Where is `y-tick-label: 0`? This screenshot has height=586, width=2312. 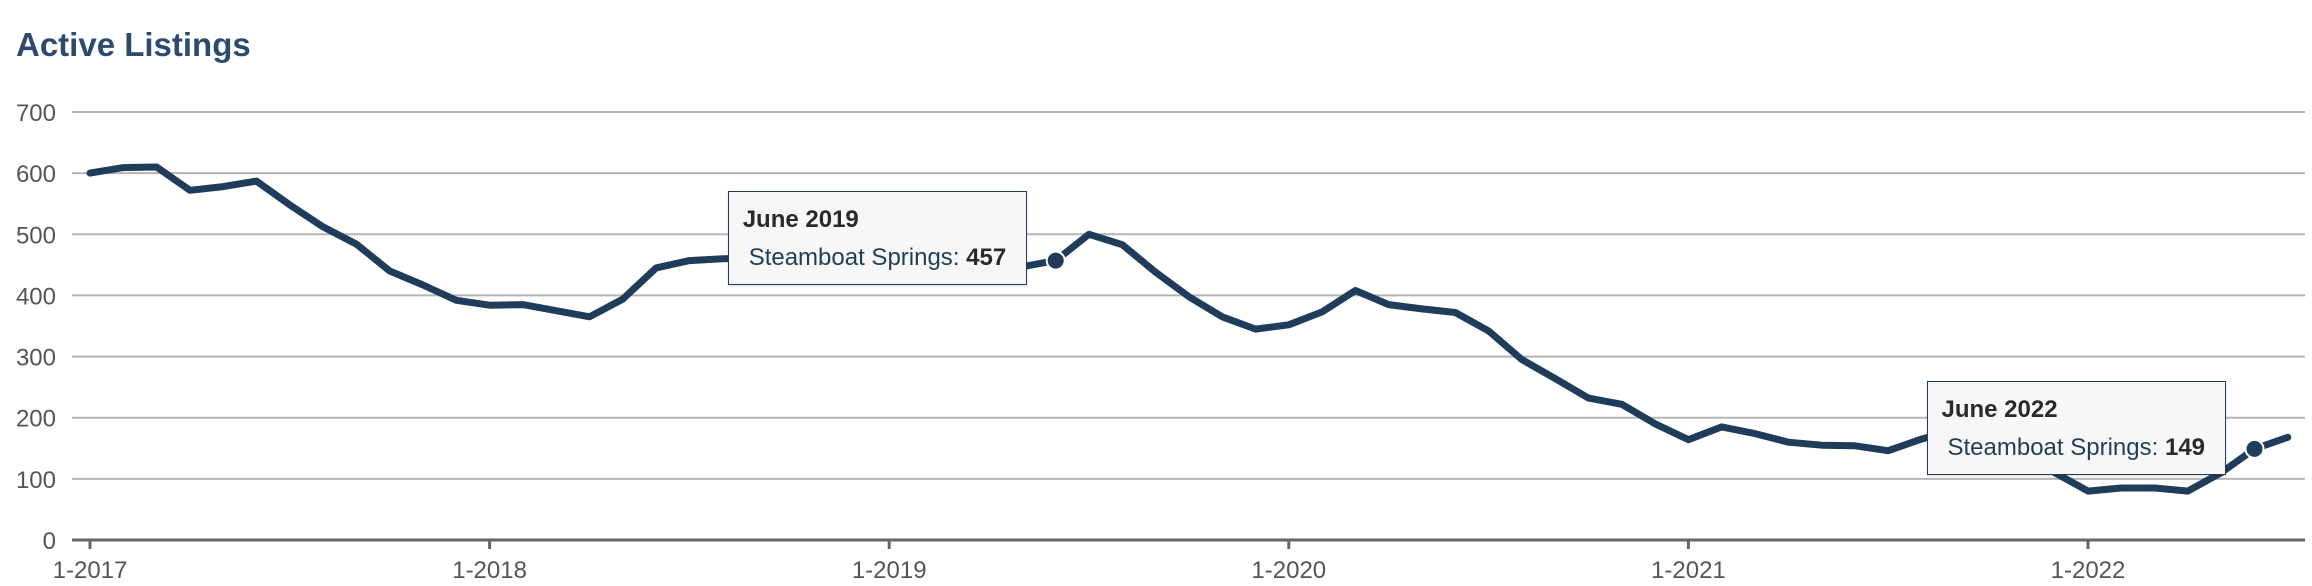 y-tick-label: 0 is located at coordinates (49, 541).